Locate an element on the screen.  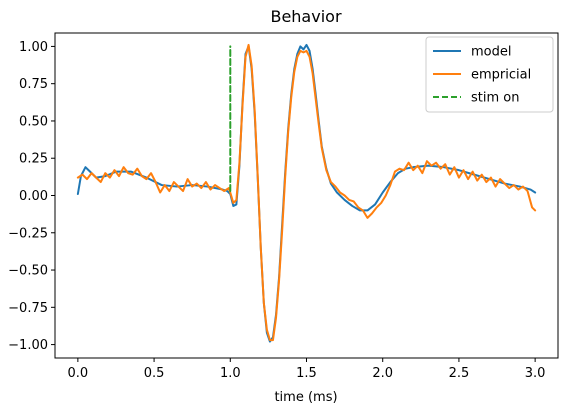
x-tick-label: 0.0 is located at coordinates (78, 373).